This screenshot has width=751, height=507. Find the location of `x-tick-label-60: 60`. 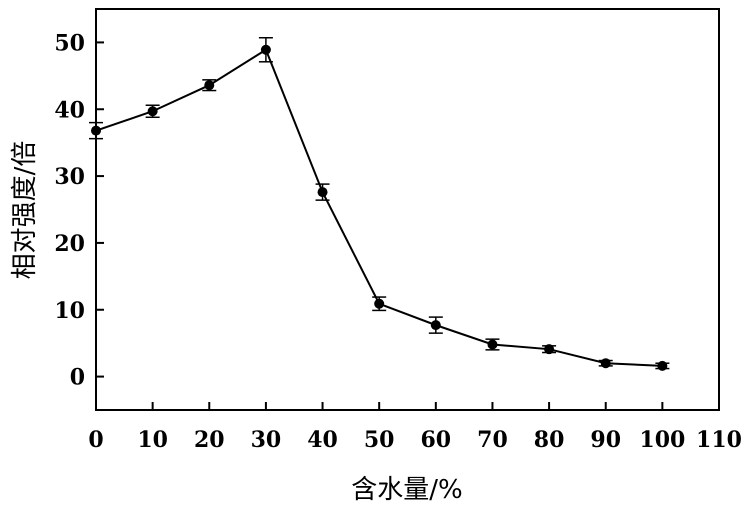

x-tick-label-60: 60 is located at coordinates (436, 440).